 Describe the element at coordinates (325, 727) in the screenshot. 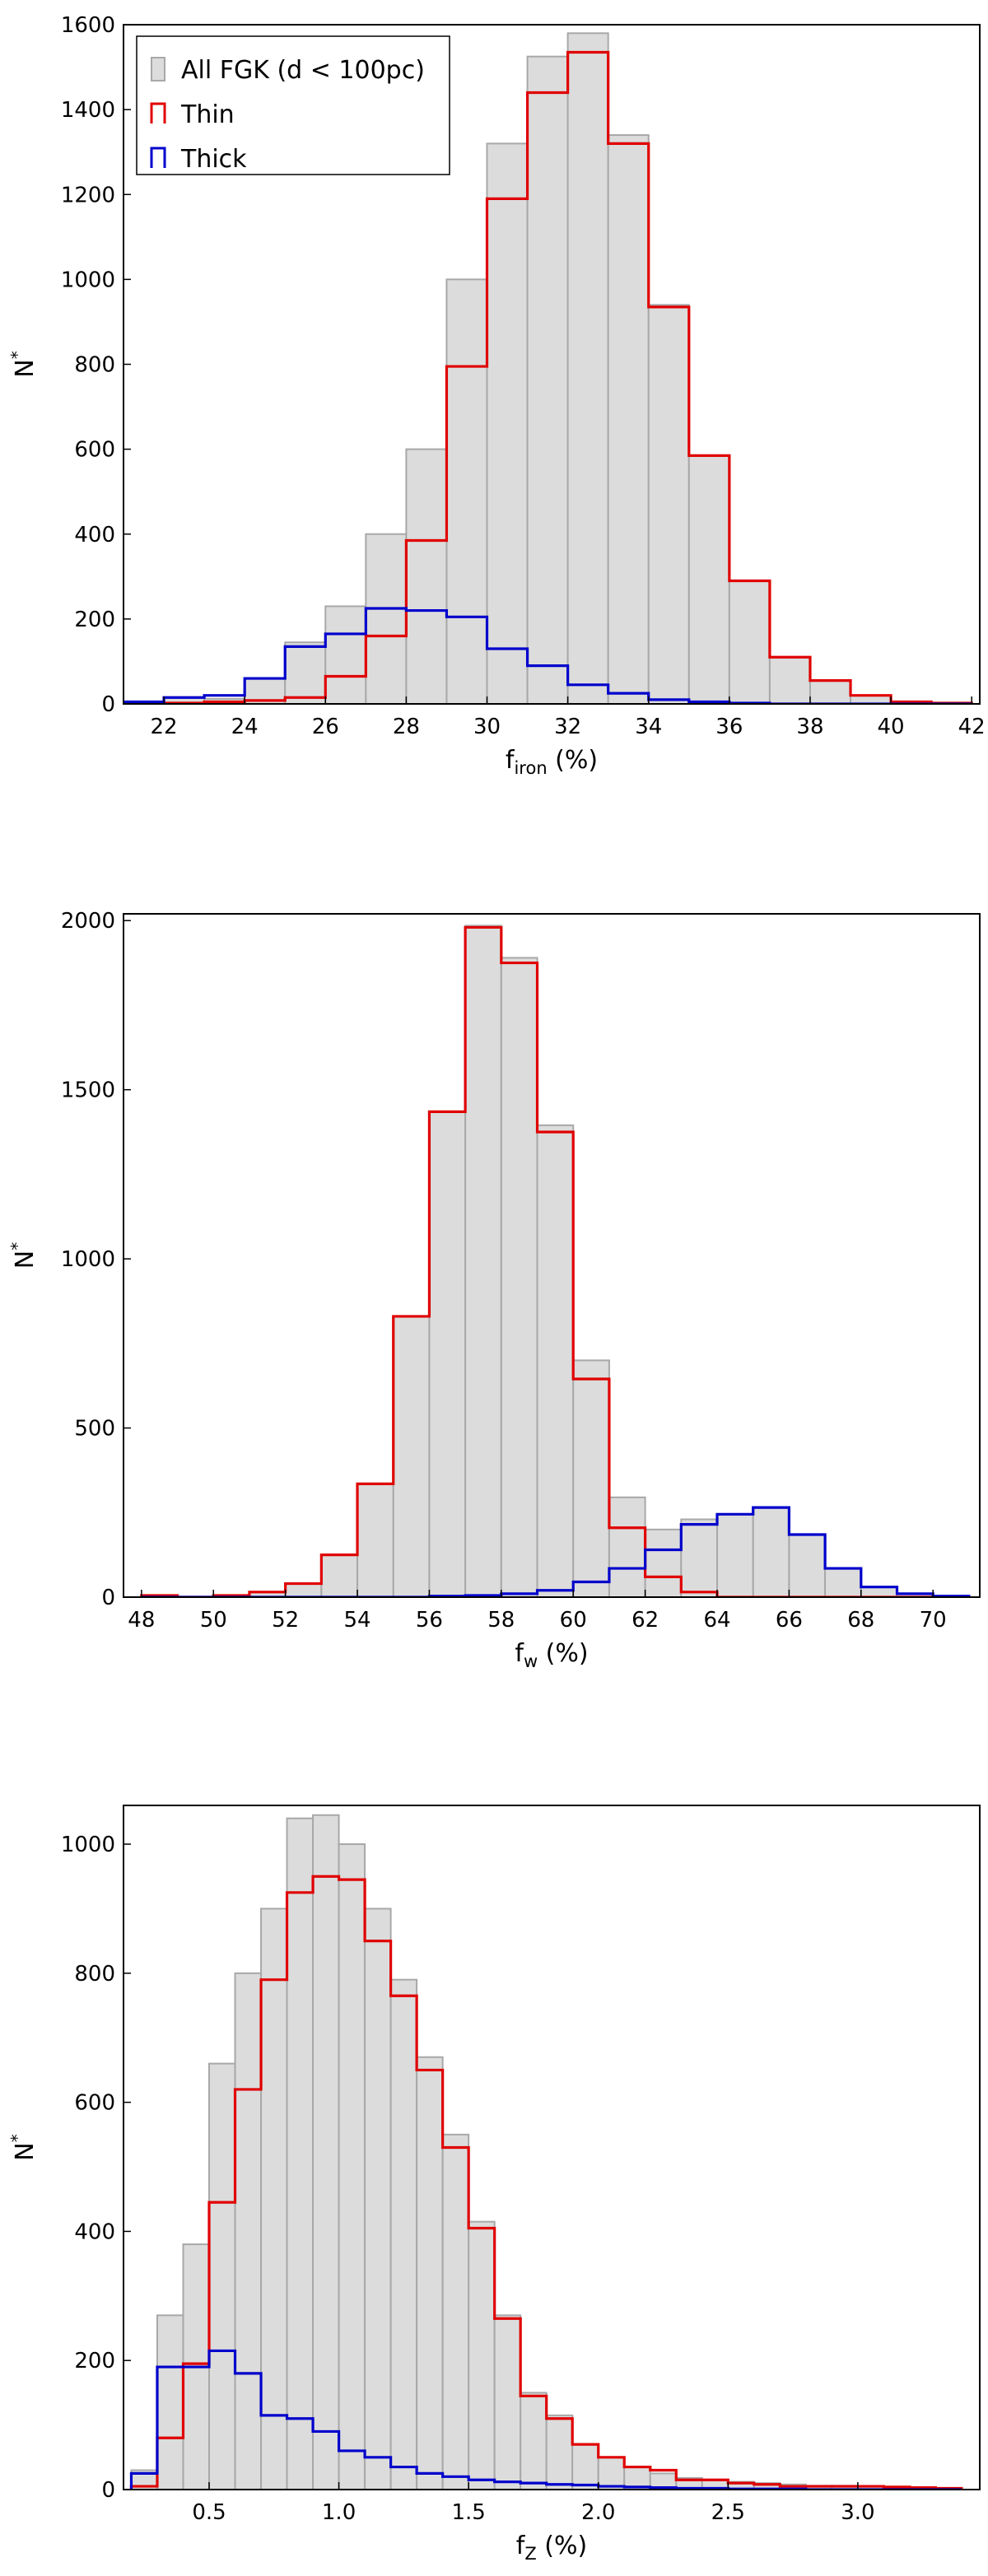

I see `x-tick-label: 26` at that location.